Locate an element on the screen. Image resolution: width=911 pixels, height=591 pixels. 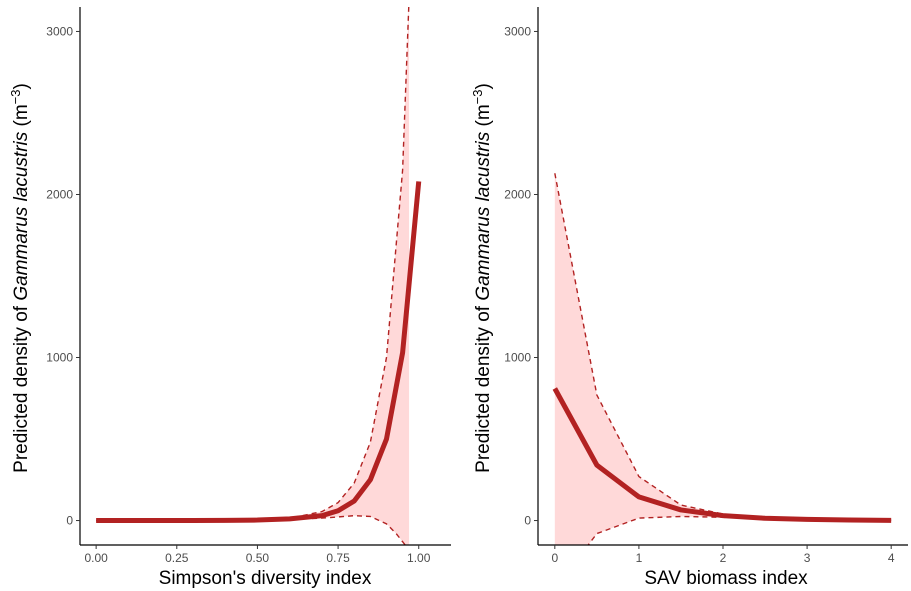
x-tick-label: 2 is located at coordinates (723, 558).